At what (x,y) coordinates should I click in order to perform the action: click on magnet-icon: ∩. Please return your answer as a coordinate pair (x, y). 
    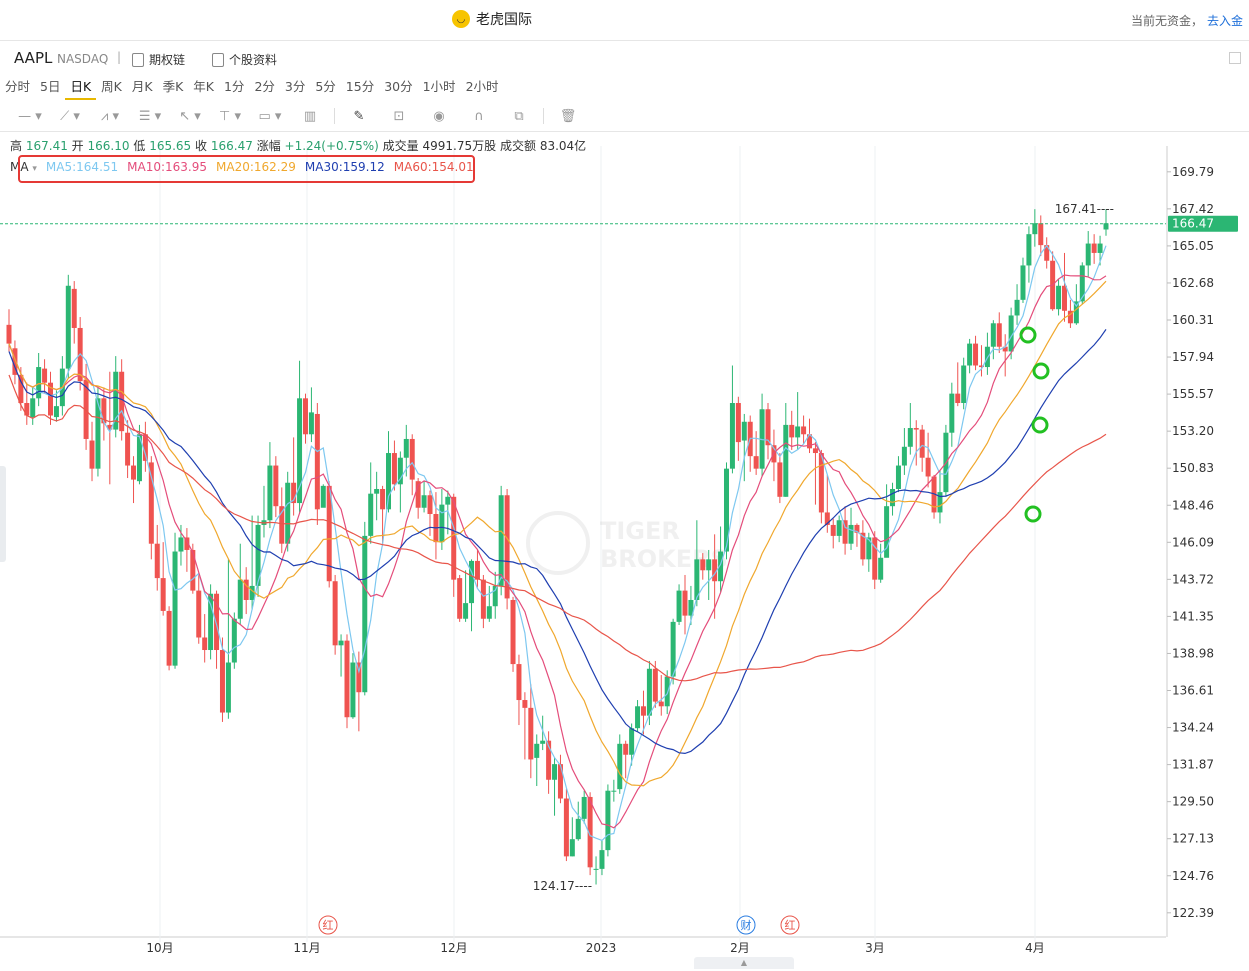
    Looking at the image, I should click on (479, 116).